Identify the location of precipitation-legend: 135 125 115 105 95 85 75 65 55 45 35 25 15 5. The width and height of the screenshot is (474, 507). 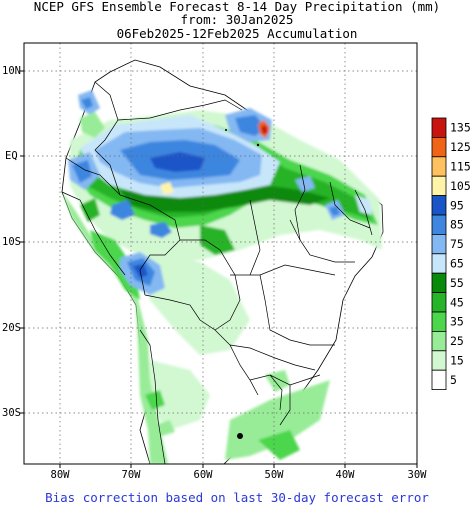
(451, 254).